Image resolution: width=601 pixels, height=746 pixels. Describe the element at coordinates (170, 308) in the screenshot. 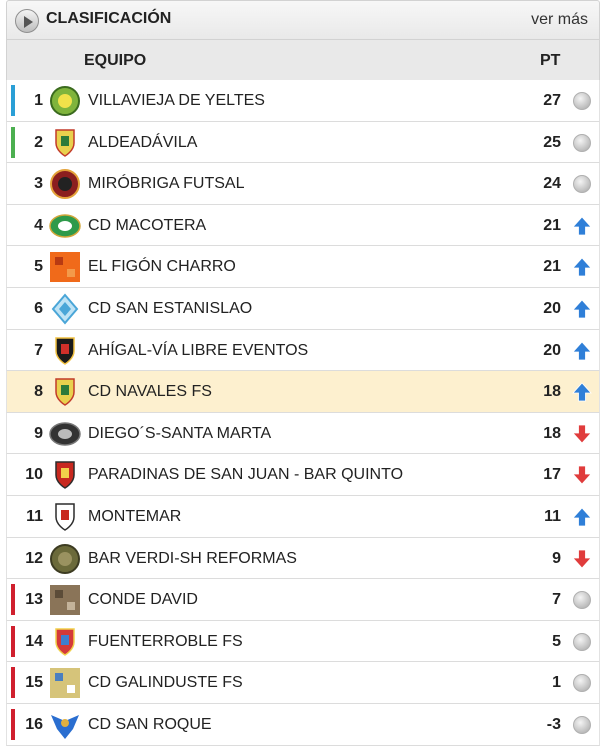

I see `team-name: CD SAN ESTANISLAO` at that location.